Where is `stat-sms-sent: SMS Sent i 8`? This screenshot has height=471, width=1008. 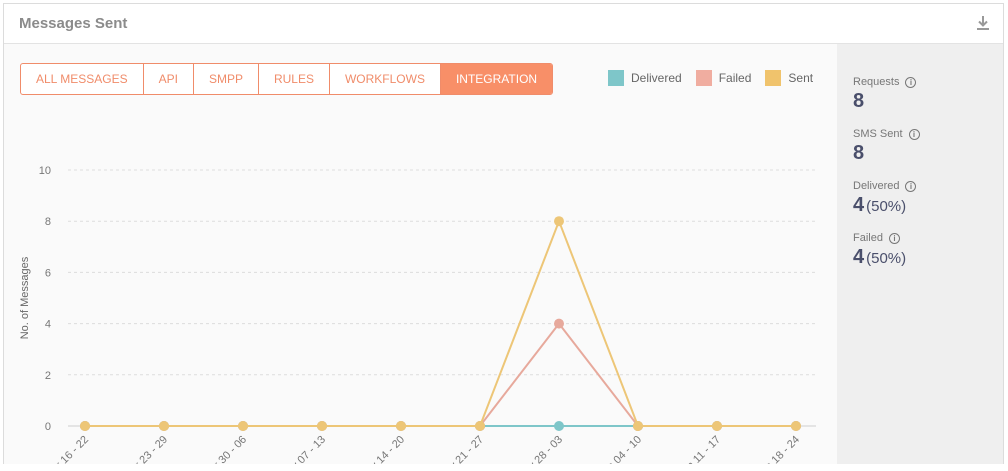 stat-sms-sent: SMS Sent i 8 is located at coordinates (886, 146).